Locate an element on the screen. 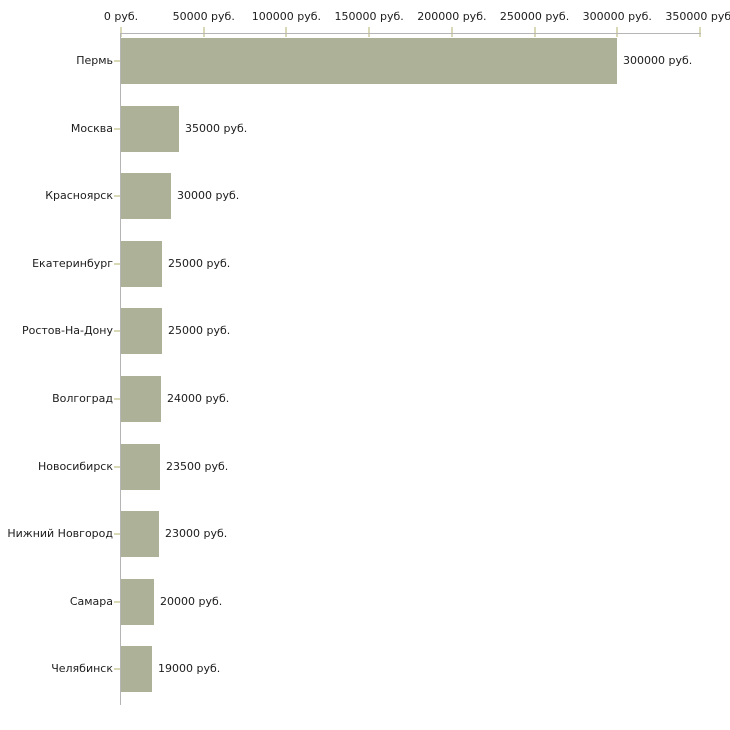 This screenshot has height=730, width=730. x-axis-tick-label: 200000 руб. is located at coordinates (452, 16).